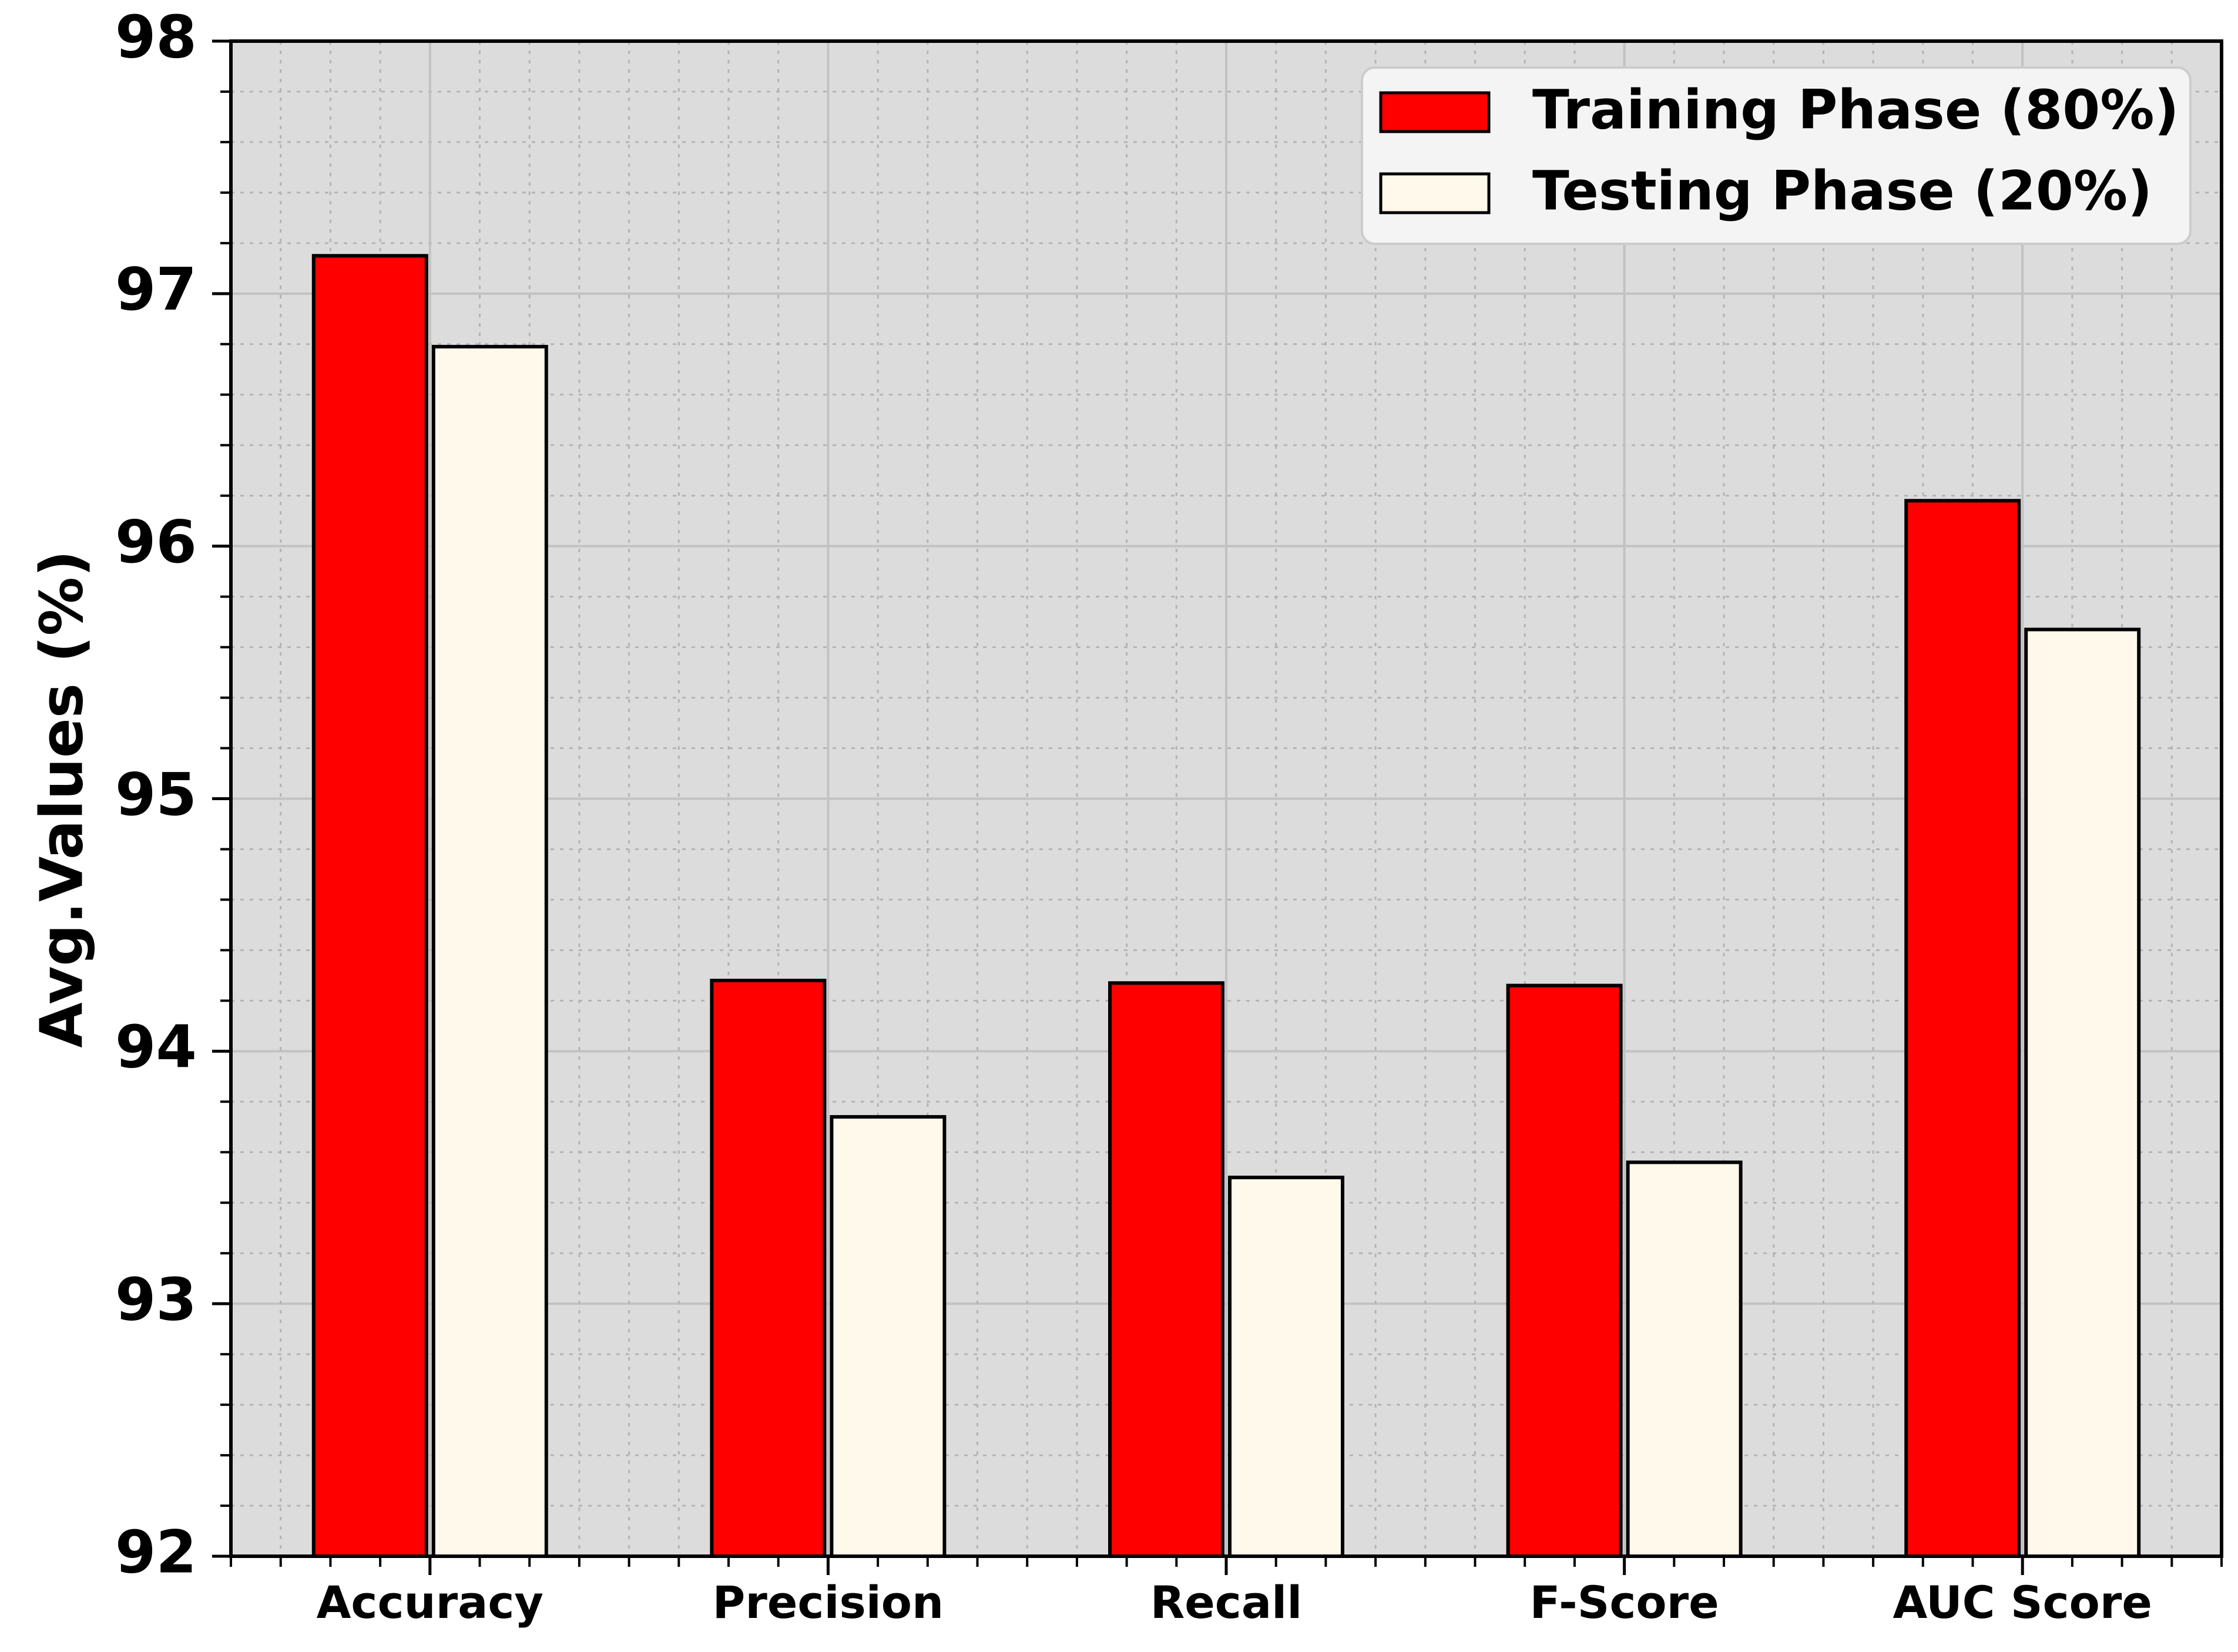 The width and height of the screenshot is (2238, 1652). What do you see at coordinates (1435, 193) in the screenshot?
I see `legend-swatch-testing` at bounding box center [1435, 193].